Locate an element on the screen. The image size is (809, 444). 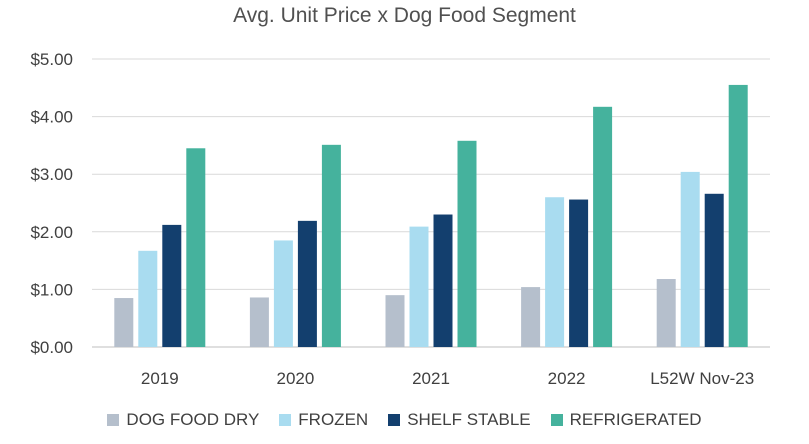
x-axis-ticks: 2019 2020 2021 2022 L52W Nov-23 is located at coordinates (447, 378).